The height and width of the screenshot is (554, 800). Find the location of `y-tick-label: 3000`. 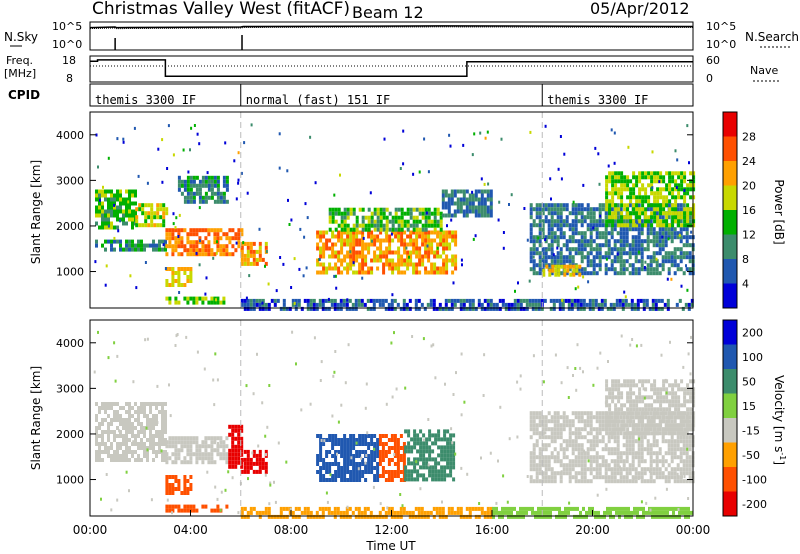

y-tick-label: 3000 is located at coordinates (70, 180).